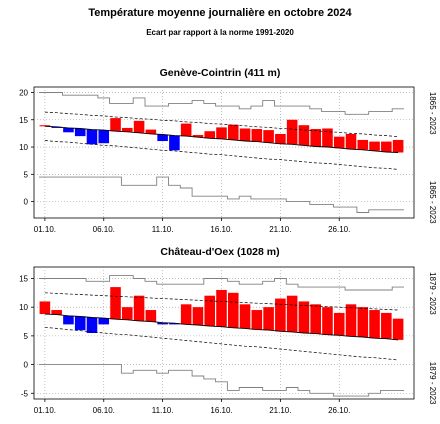 The image size is (440, 424). Describe the element at coordinates (25, 393) in the screenshot. I see `y-tick-label: -5` at that location.